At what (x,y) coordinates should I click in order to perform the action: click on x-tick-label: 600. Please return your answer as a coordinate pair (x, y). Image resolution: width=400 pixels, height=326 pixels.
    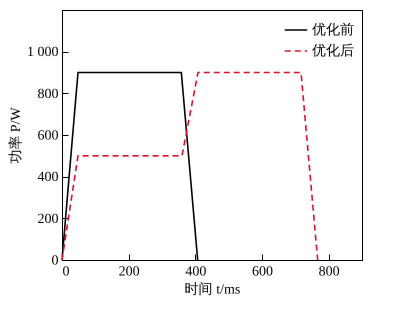
    Looking at the image, I should click on (262, 272).